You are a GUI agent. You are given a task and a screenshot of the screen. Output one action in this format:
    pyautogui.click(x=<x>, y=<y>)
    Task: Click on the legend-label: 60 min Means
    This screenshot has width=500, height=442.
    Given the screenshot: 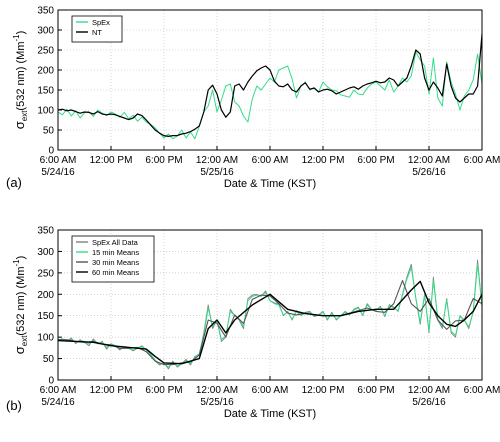 What is the action you would take?
    pyautogui.click(x=115, y=272)
    